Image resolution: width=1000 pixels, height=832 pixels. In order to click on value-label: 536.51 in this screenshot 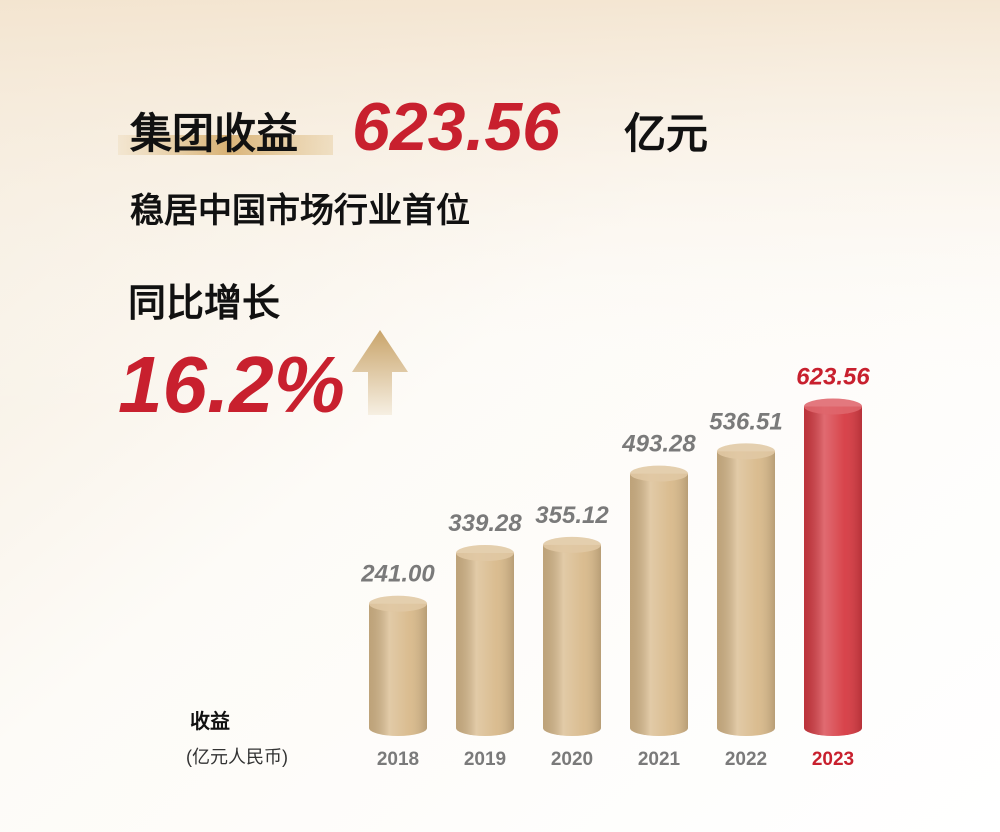, I will do `click(745, 421)`.